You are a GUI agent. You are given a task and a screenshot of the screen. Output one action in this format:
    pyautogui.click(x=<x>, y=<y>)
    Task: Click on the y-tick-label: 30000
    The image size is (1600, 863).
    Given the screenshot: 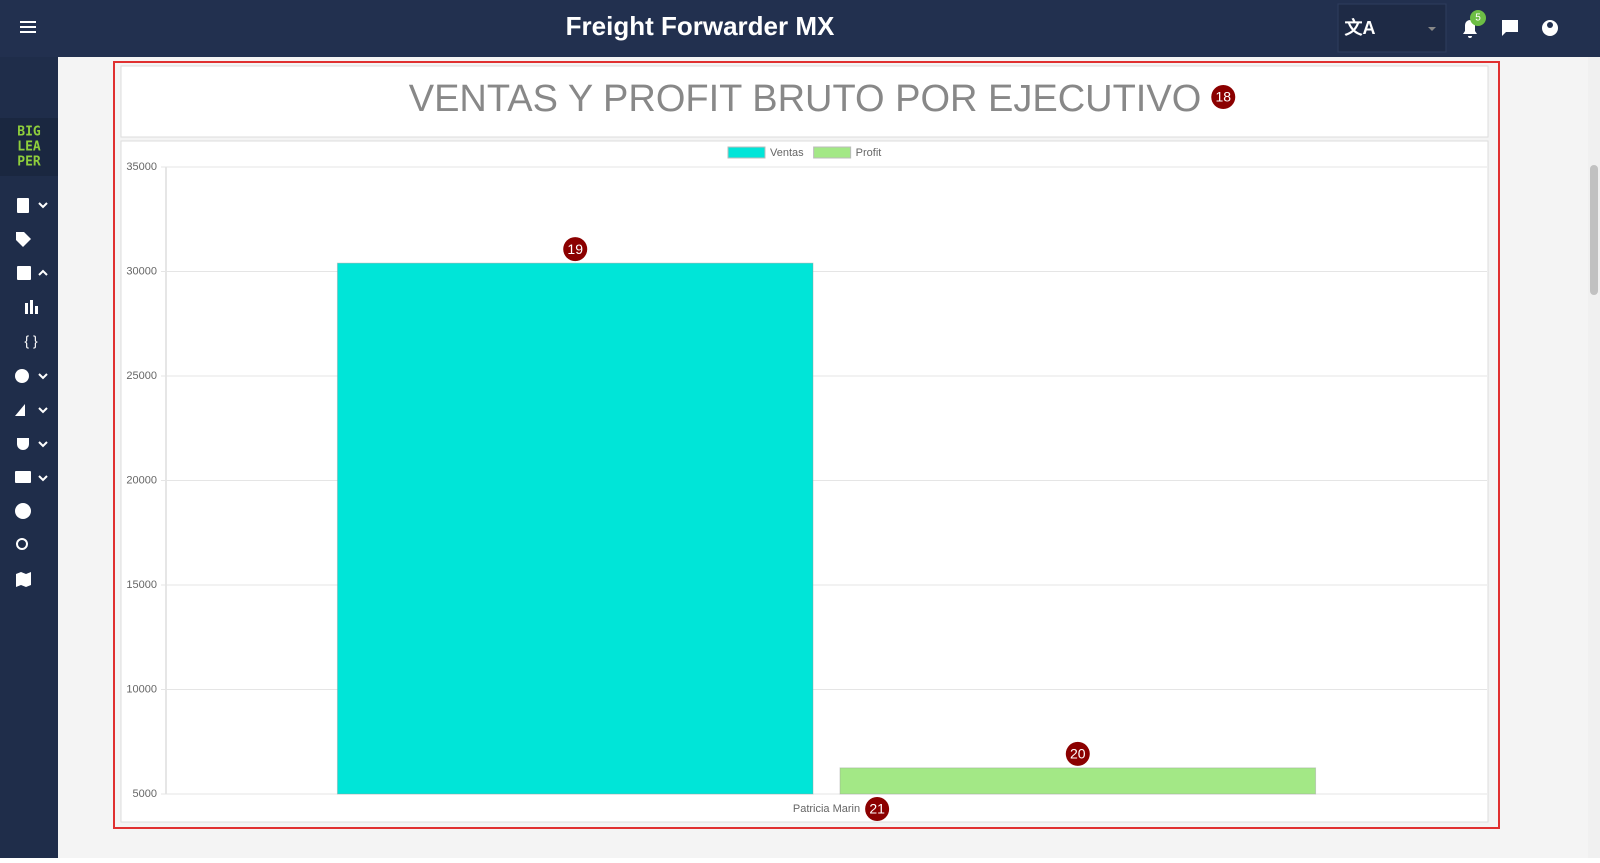 What is the action you would take?
    pyautogui.click(x=141, y=271)
    